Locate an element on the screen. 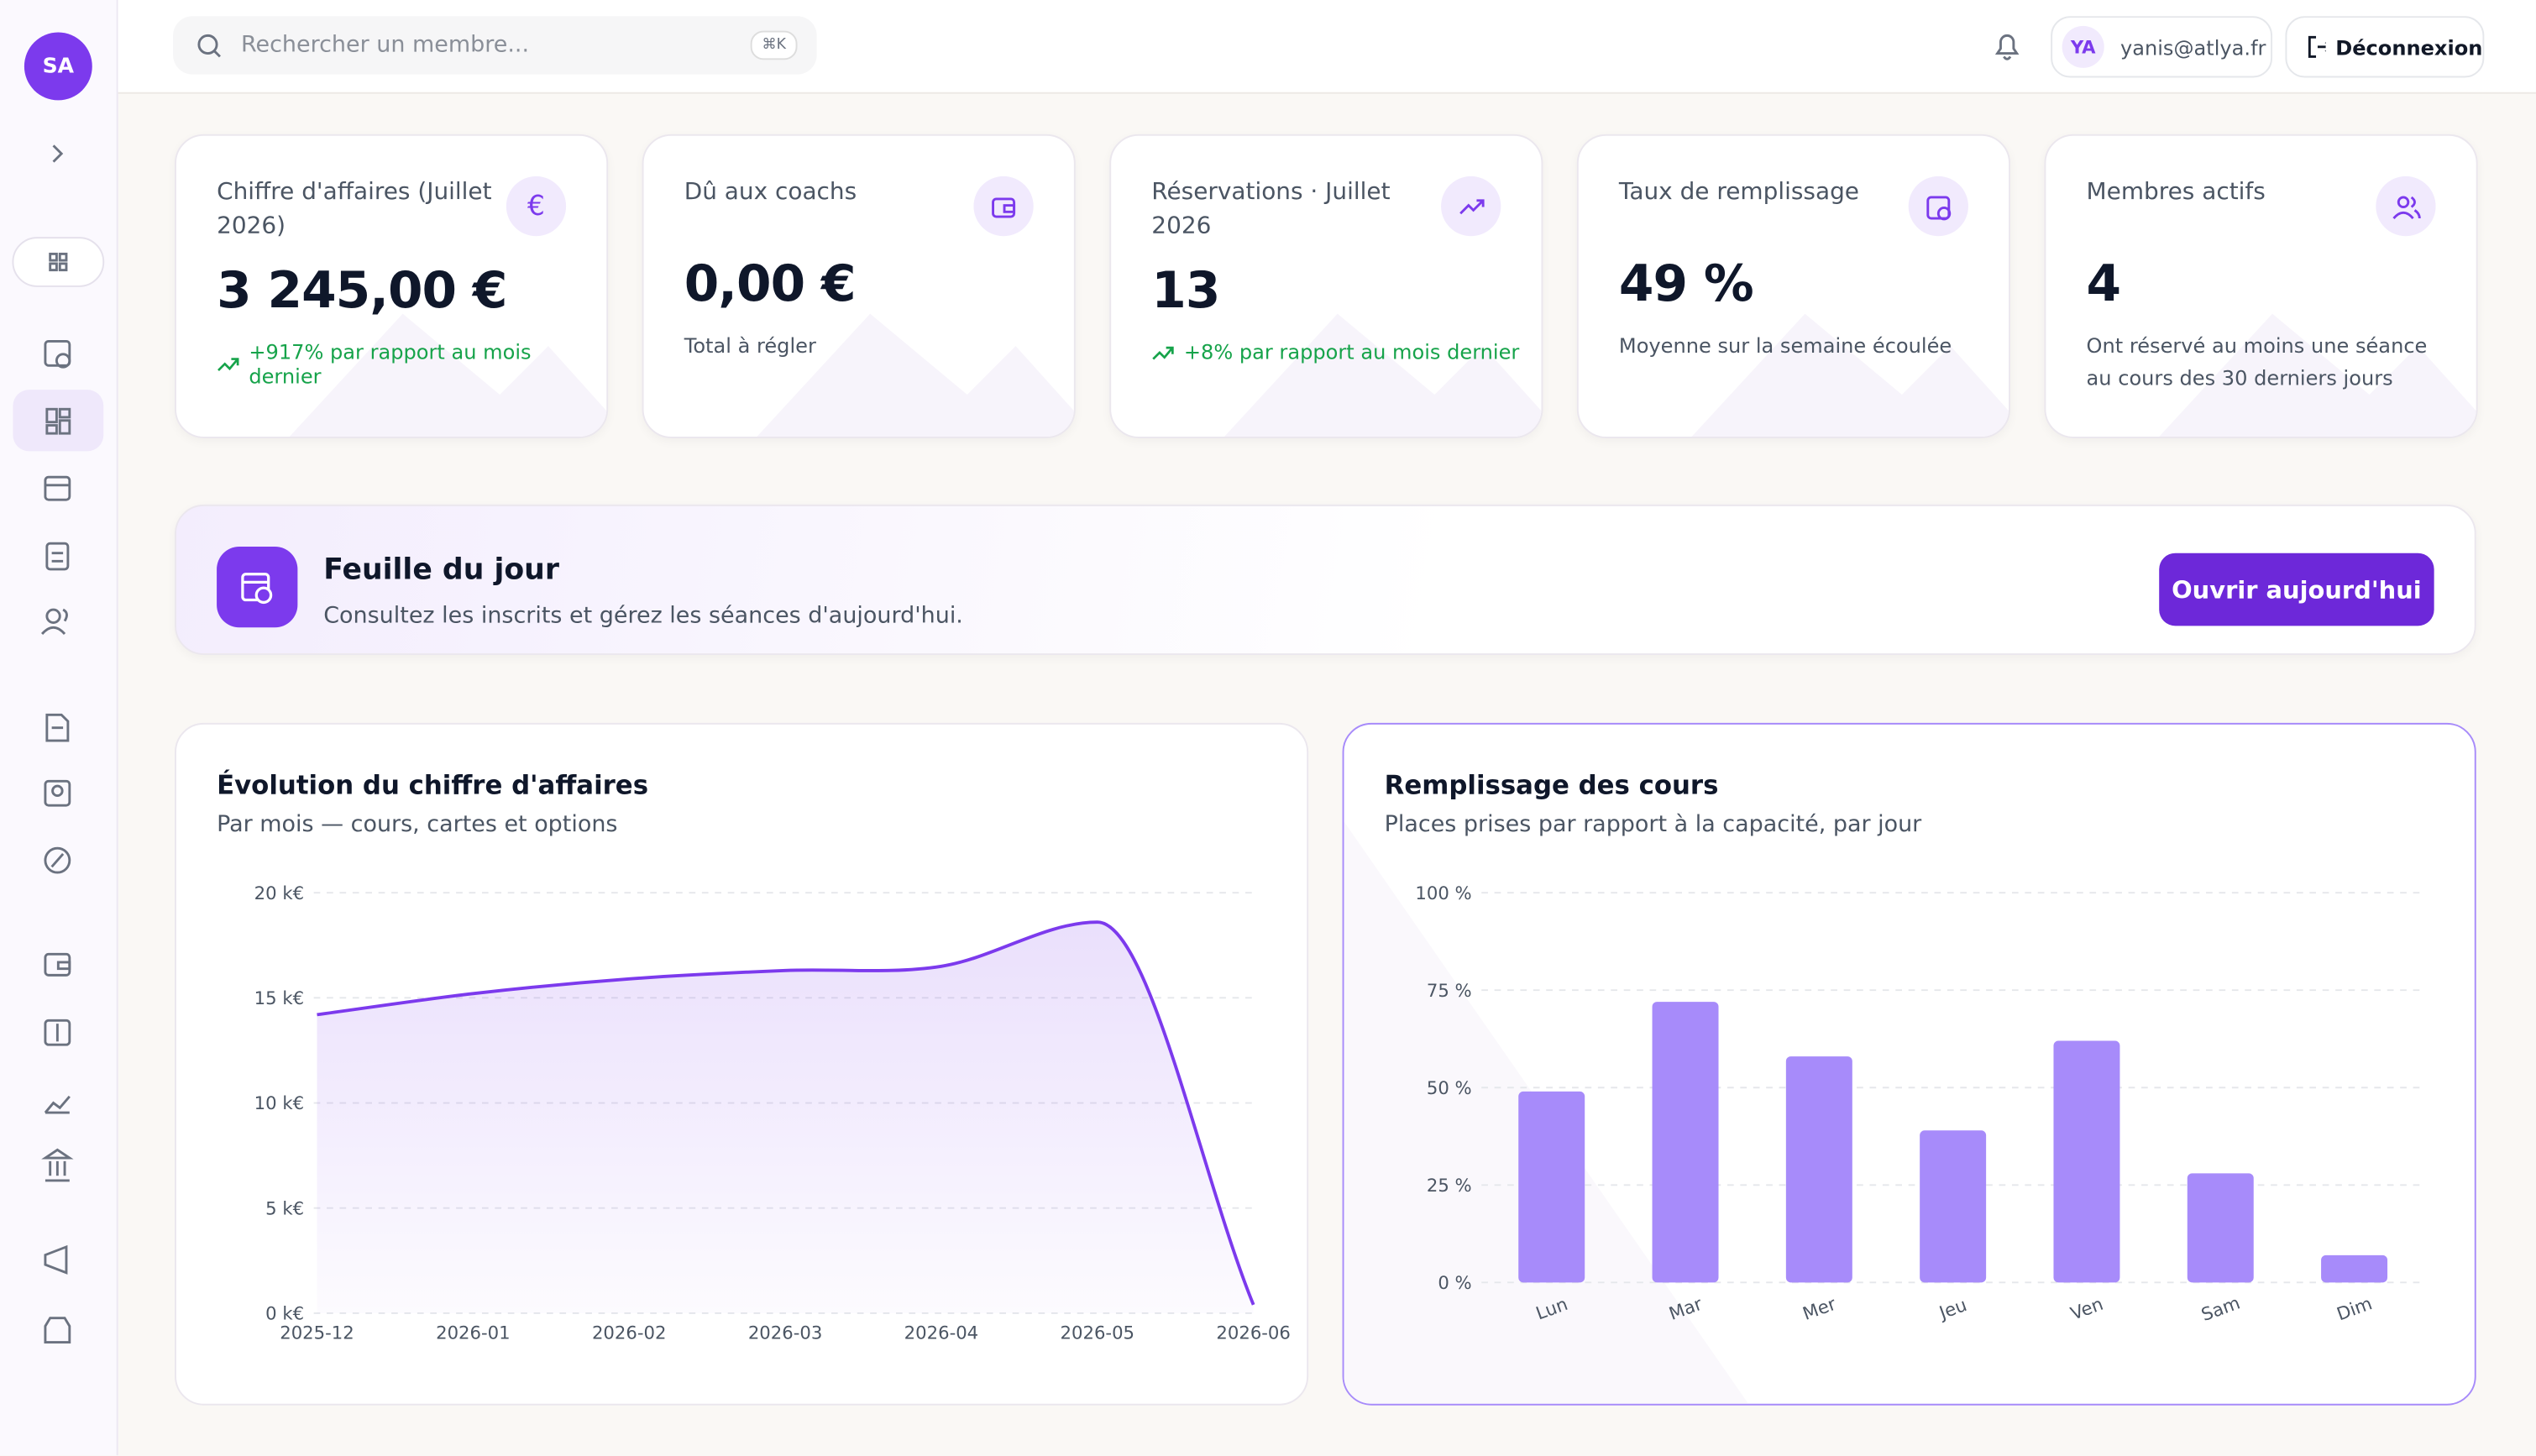 The height and width of the screenshot is (1456, 2536). x-tick-label: 2026-06 is located at coordinates (1253, 1332).